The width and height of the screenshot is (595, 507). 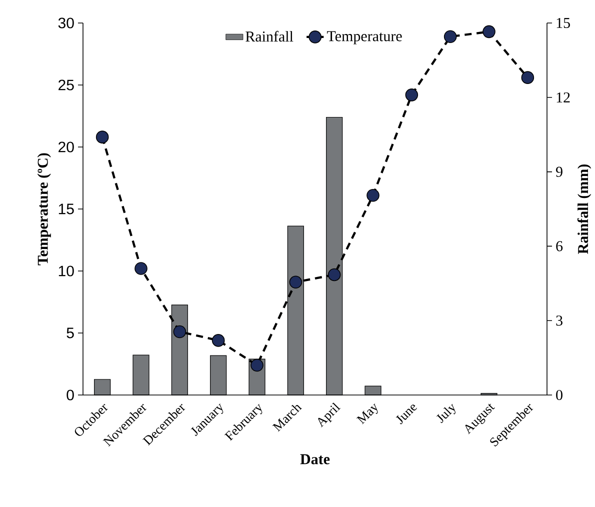 I want to click on y-tick-label: 25, so click(x=66, y=85).